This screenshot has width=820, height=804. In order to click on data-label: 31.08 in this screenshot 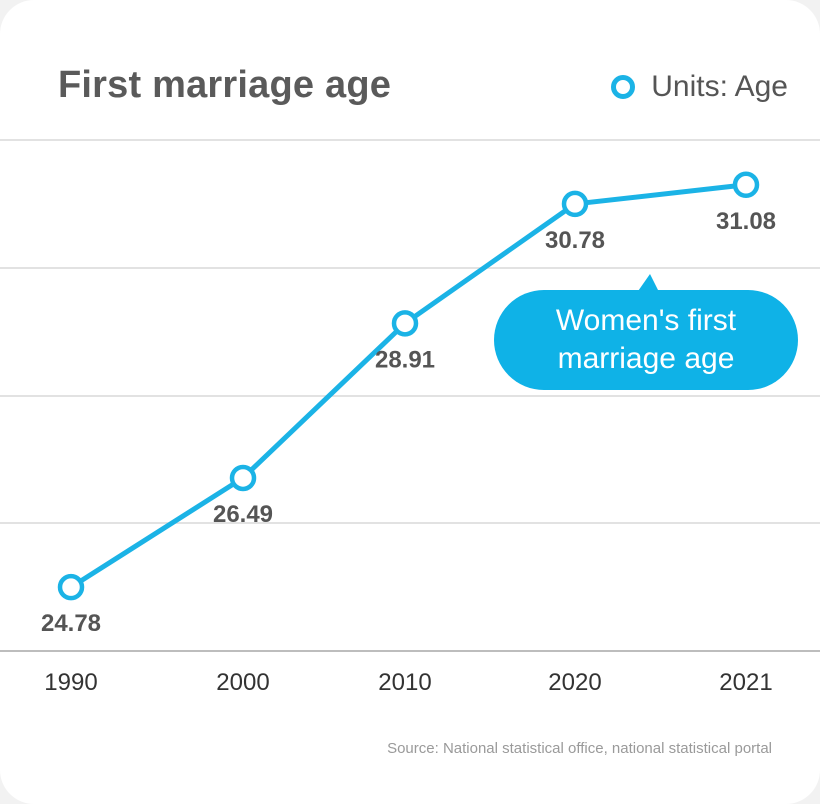, I will do `click(746, 221)`.